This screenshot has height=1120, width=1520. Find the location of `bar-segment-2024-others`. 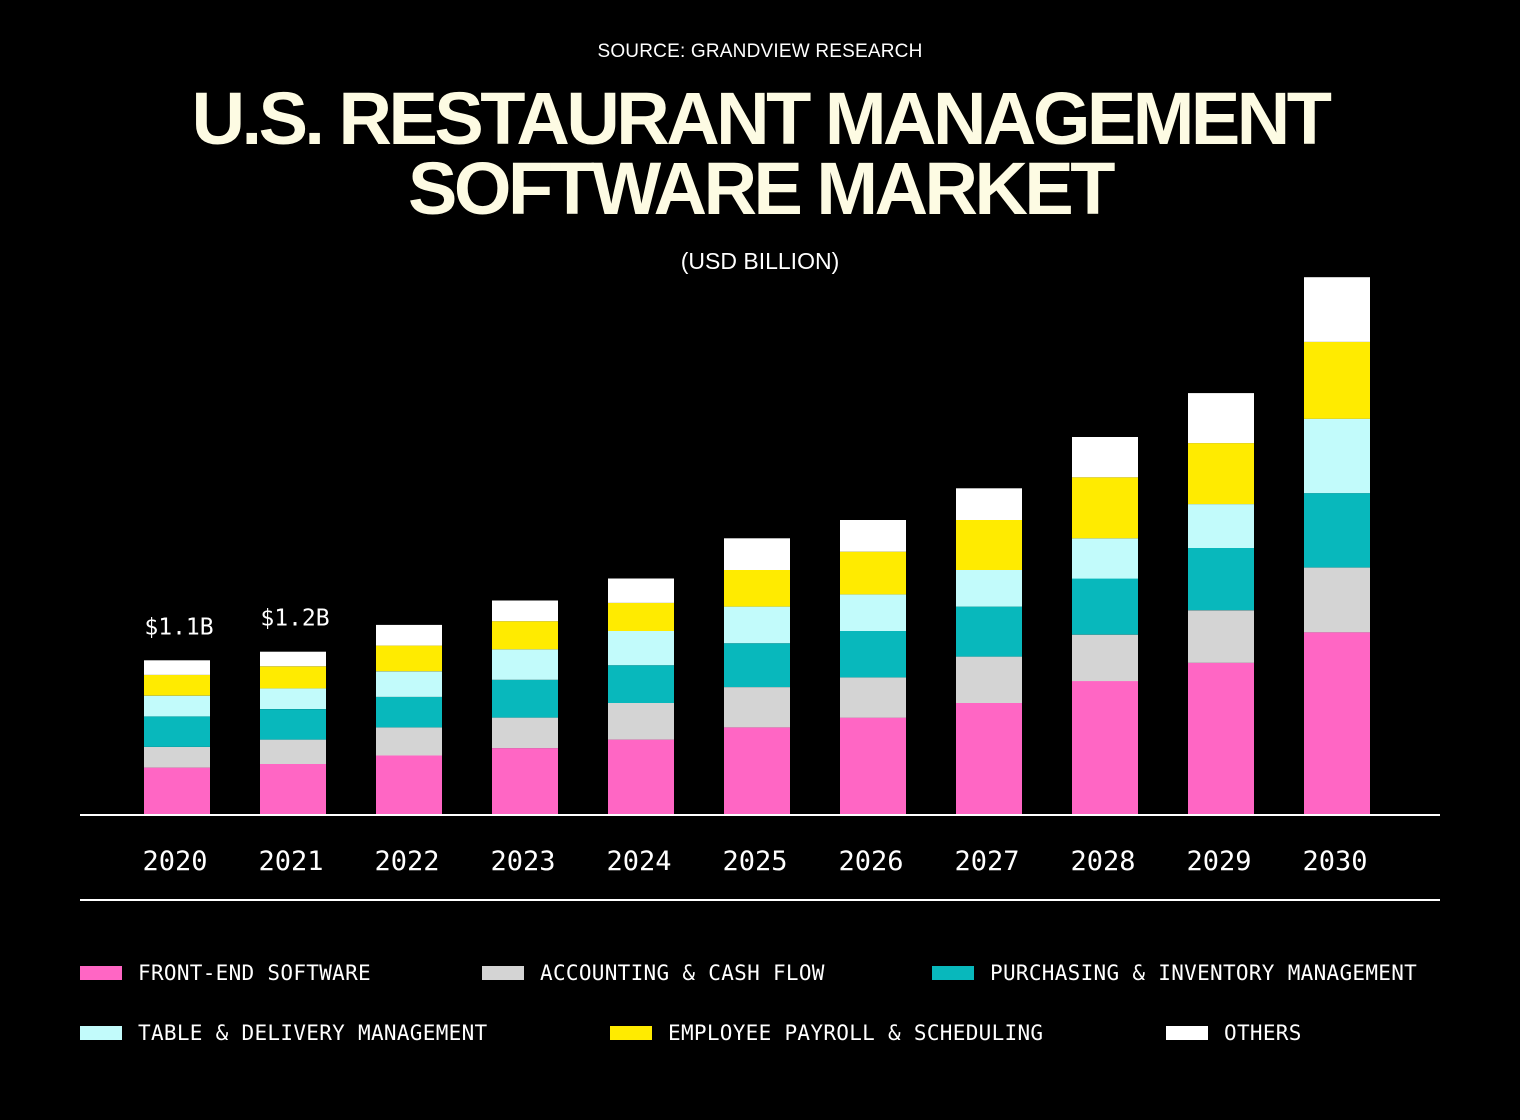

bar-segment-2024-others is located at coordinates (641, 590).